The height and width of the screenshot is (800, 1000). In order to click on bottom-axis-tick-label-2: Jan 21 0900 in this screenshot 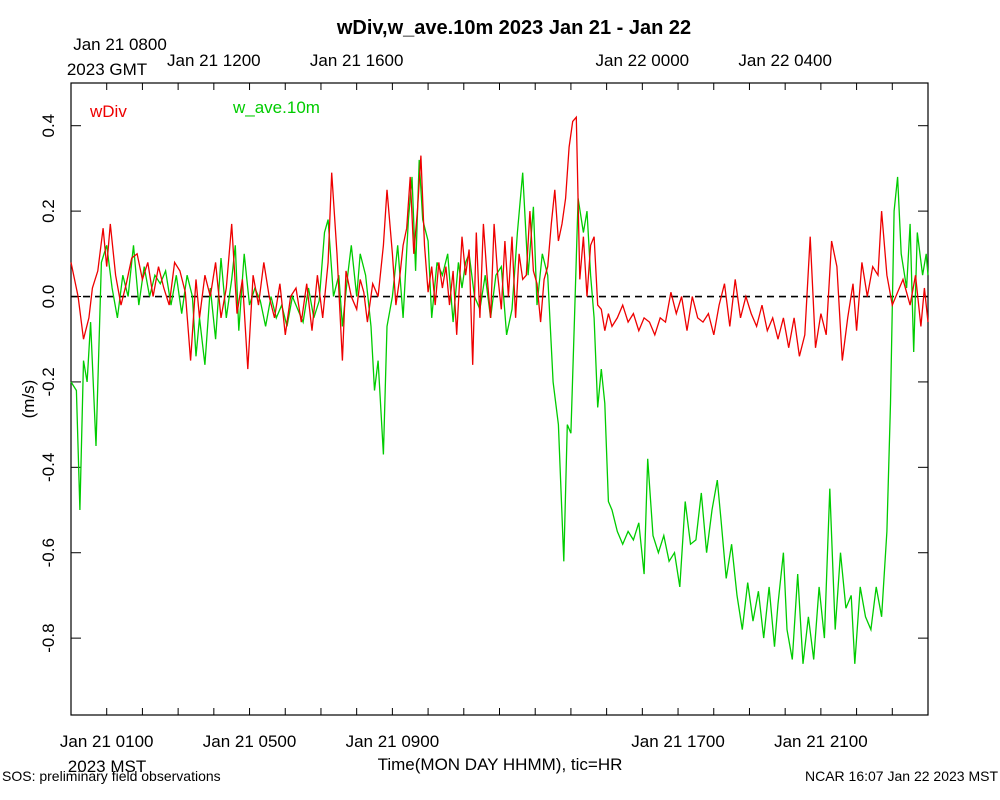, I will do `click(393, 741)`.